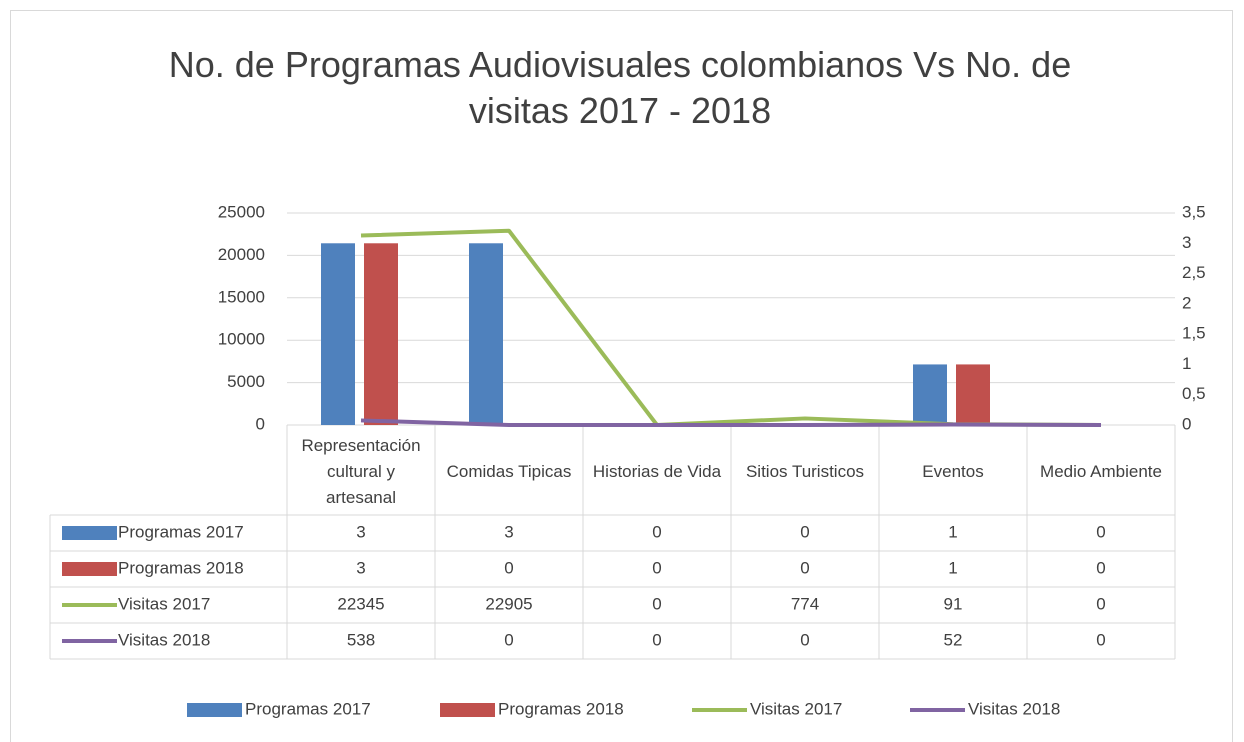 This screenshot has width=1244, height=742. Describe the element at coordinates (796, 708) in the screenshot. I see `legend-label: Visitas 2017` at that location.